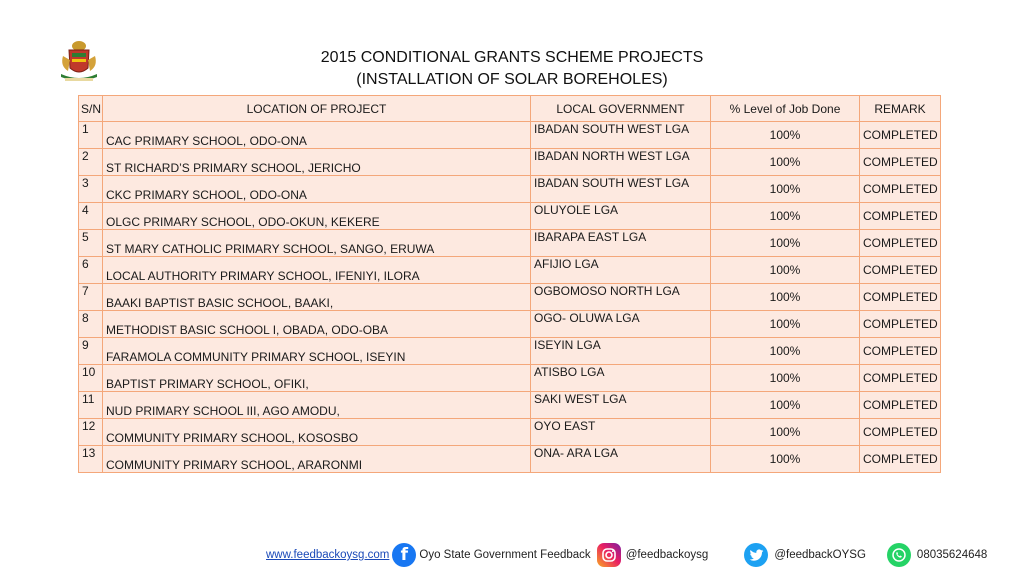 Image resolution: width=1024 pixels, height=576 pixels. What do you see at coordinates (316, 108) in the screenshot?
I see `column-header-location: LOCATION OF PROJECT` at bounding box center [316, 108].